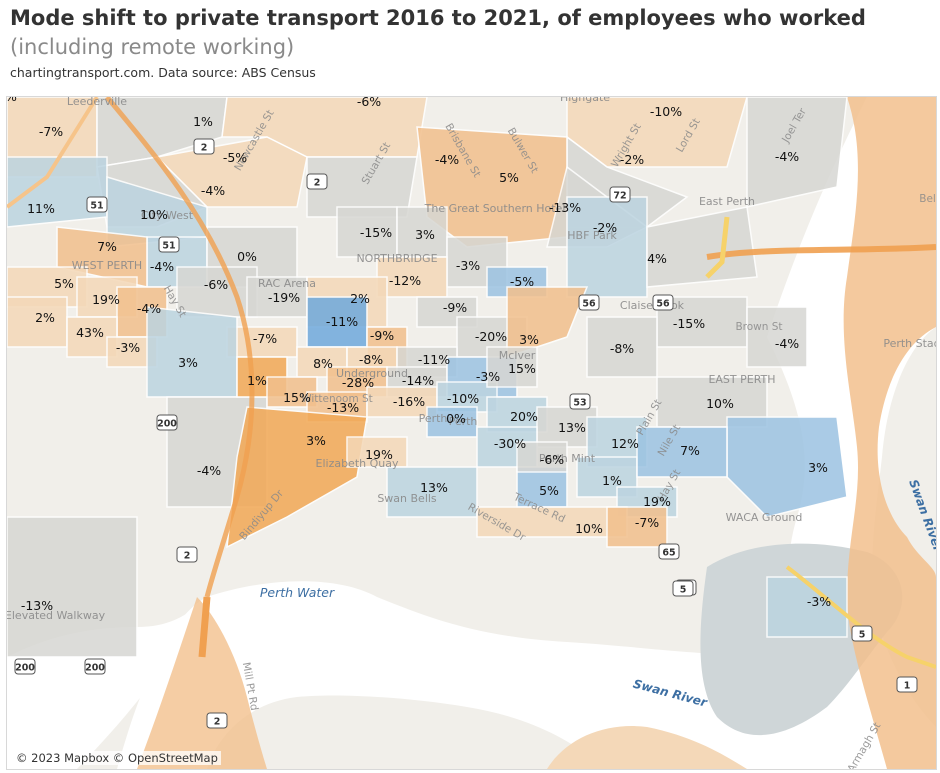  What do you see at coordinates (409, 401) in the screenshot?
I see `zone-value-label: -16%` at bounding box center [409, 401].